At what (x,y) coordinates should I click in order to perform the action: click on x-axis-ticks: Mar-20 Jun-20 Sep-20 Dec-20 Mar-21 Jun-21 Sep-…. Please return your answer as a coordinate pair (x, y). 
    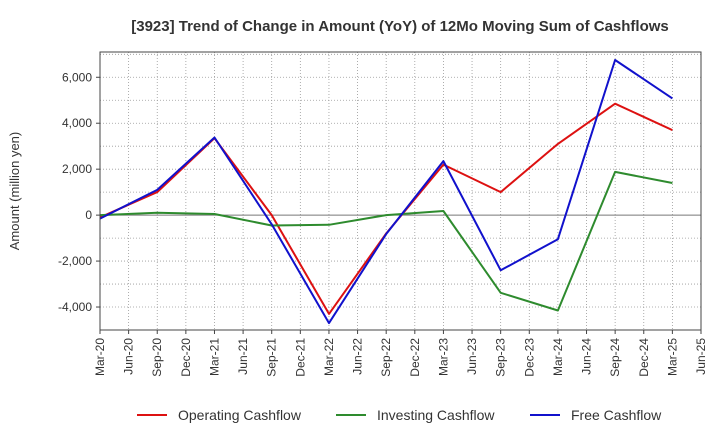
    Looking at the image, I should click on (400, 353).